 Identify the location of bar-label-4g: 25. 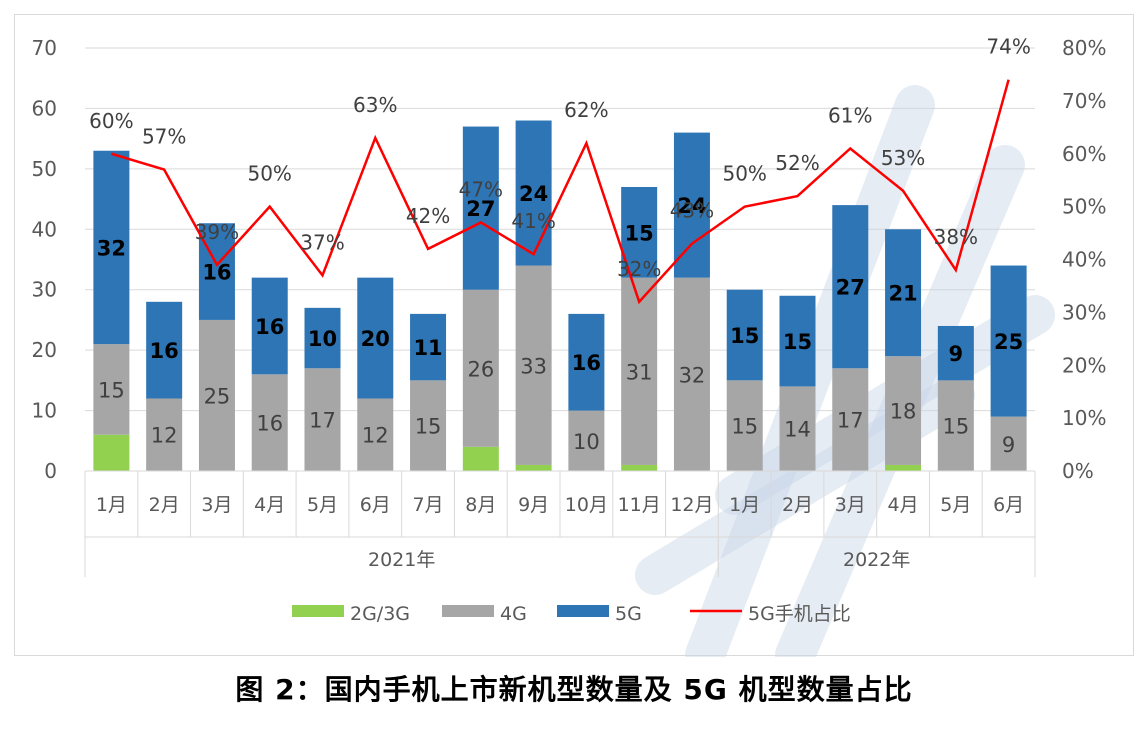
(217, 396).